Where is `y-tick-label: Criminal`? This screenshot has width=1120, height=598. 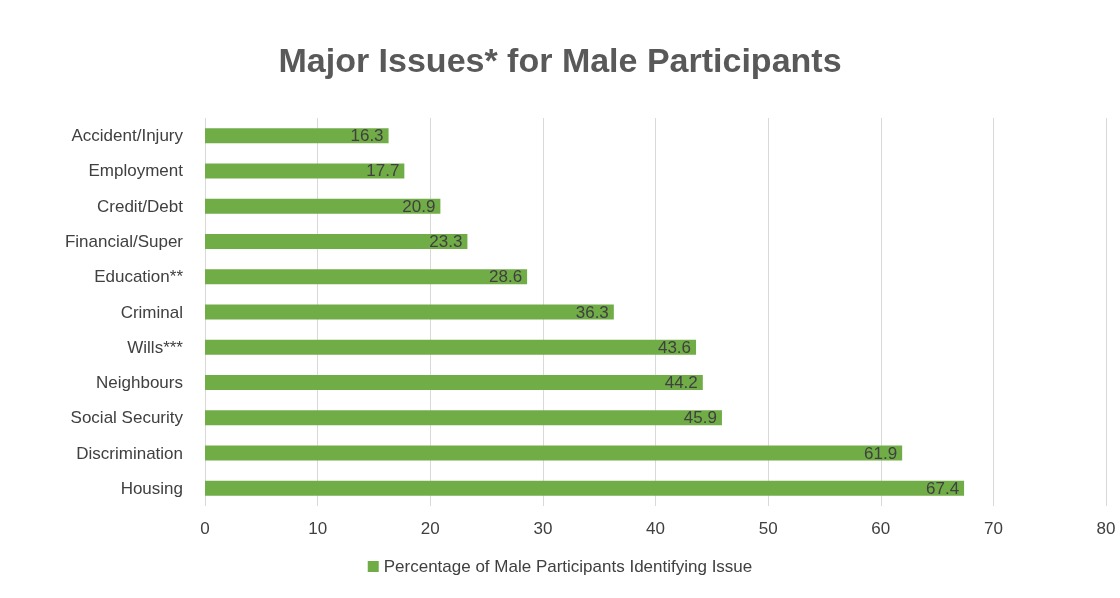
y-tick-label: Criminal is located at coordinates (151, 312).